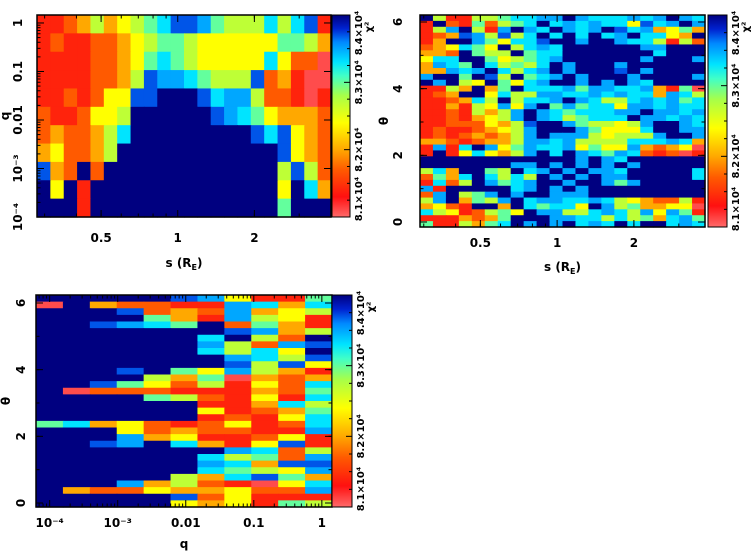 Image resolution: width=754 pixels, height=551 pixels. What do you see at coordinates (184, 544) in the screenshot?
I see `x-axis-title-main: q` at bounding box center [184, 544].